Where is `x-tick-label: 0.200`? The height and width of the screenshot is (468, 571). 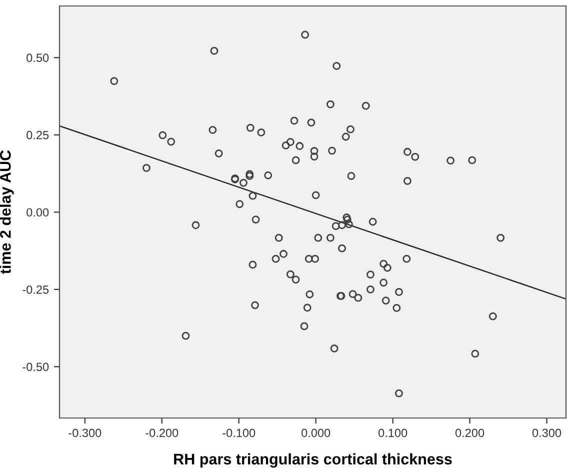 x-tick-label: 0.200 is located at coordinates (469, 433).